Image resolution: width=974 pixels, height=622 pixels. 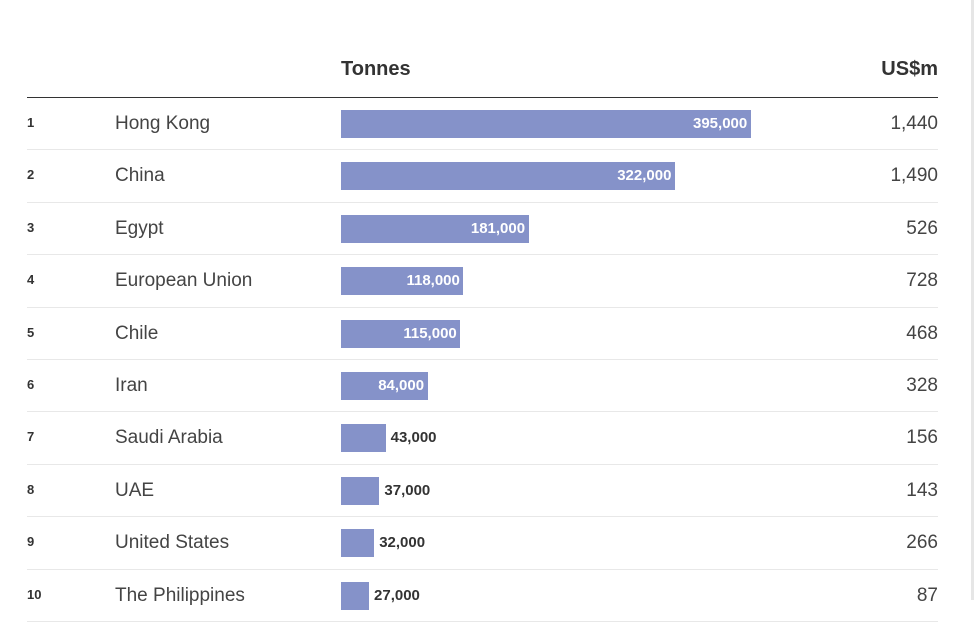 What do you see at coordinates (139, 228) in the screenshot?
I see `country-label: Egypt` at bounding box center [139, 228].